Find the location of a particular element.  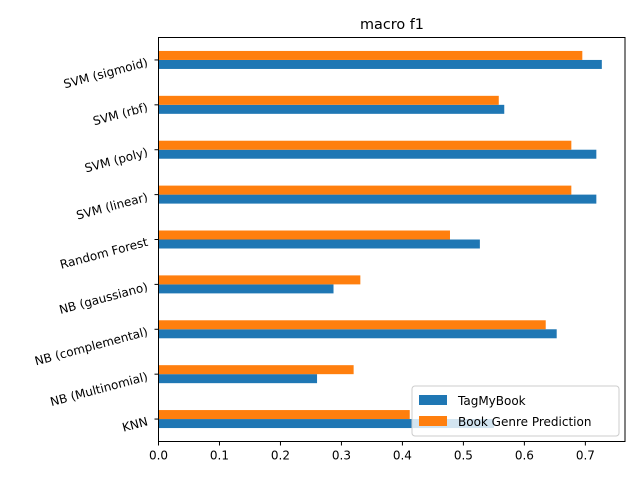

legend-box is located at coordinates (515, 411).